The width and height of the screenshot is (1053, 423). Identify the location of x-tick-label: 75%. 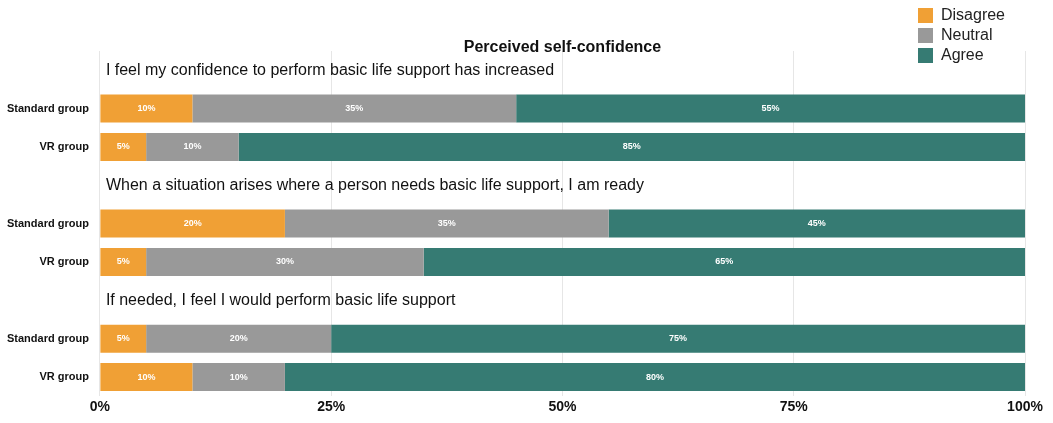
(794, 406).